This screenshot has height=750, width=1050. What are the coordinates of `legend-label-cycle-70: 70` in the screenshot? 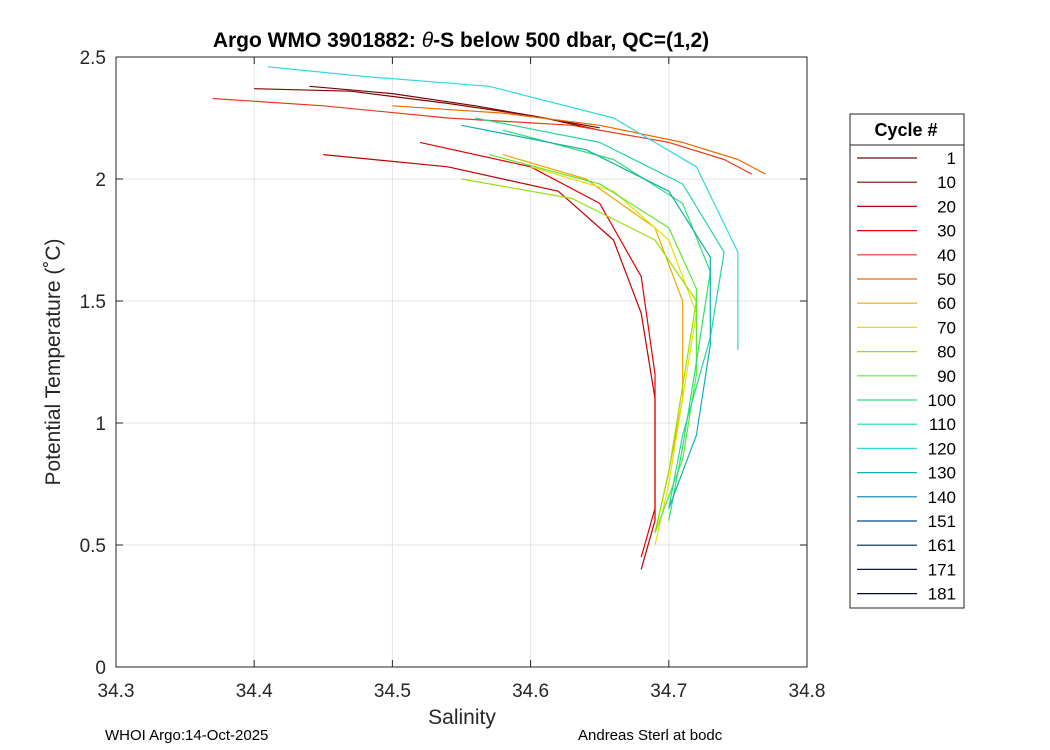 It's located at (946, 327).